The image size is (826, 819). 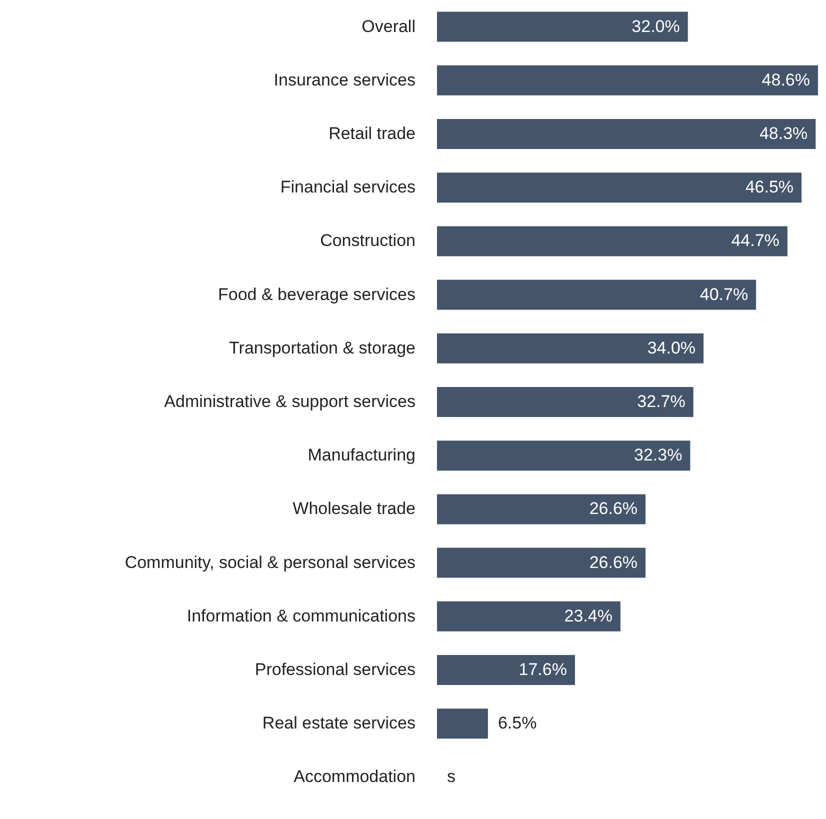 What do you see at coordinates (339, 723) in the screenshot?
I see `y-tick-label: Real estate services` at bounding box center [339, 723].